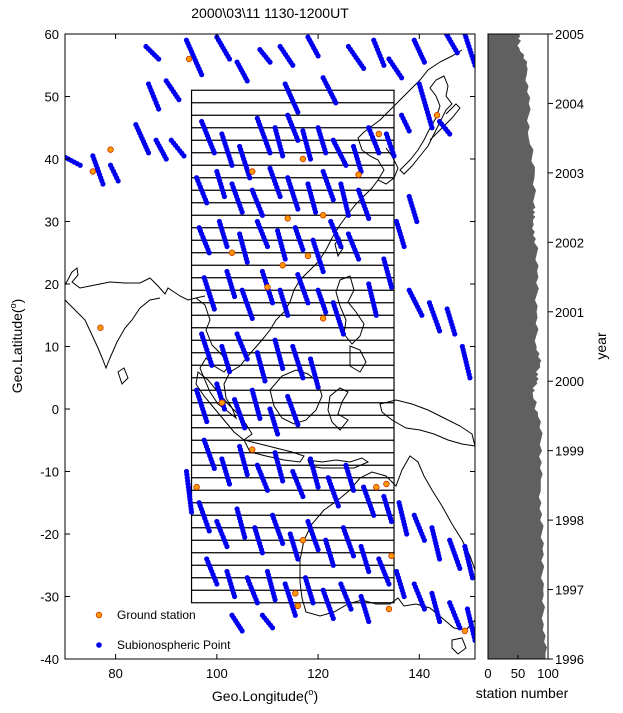 The height and width of the screenshot is (713, 623). I want to click on x-axis-label: Geo.Longitude(o), so click(265, 695).